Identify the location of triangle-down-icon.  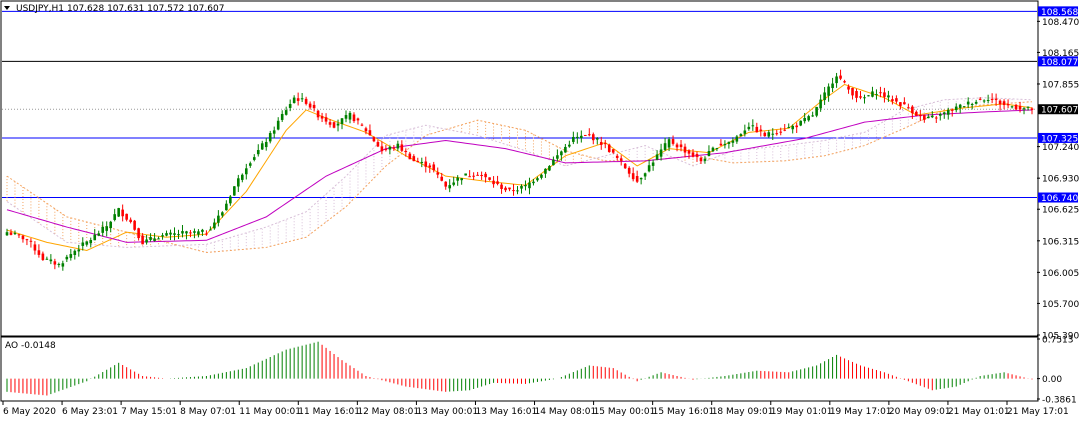
(7, 8).